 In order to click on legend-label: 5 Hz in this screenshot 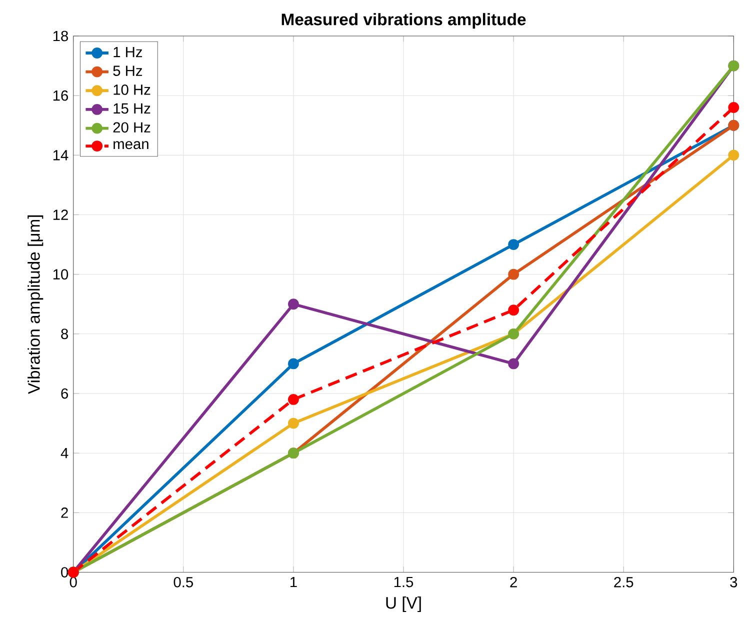, I will do `click(127, 71)`.